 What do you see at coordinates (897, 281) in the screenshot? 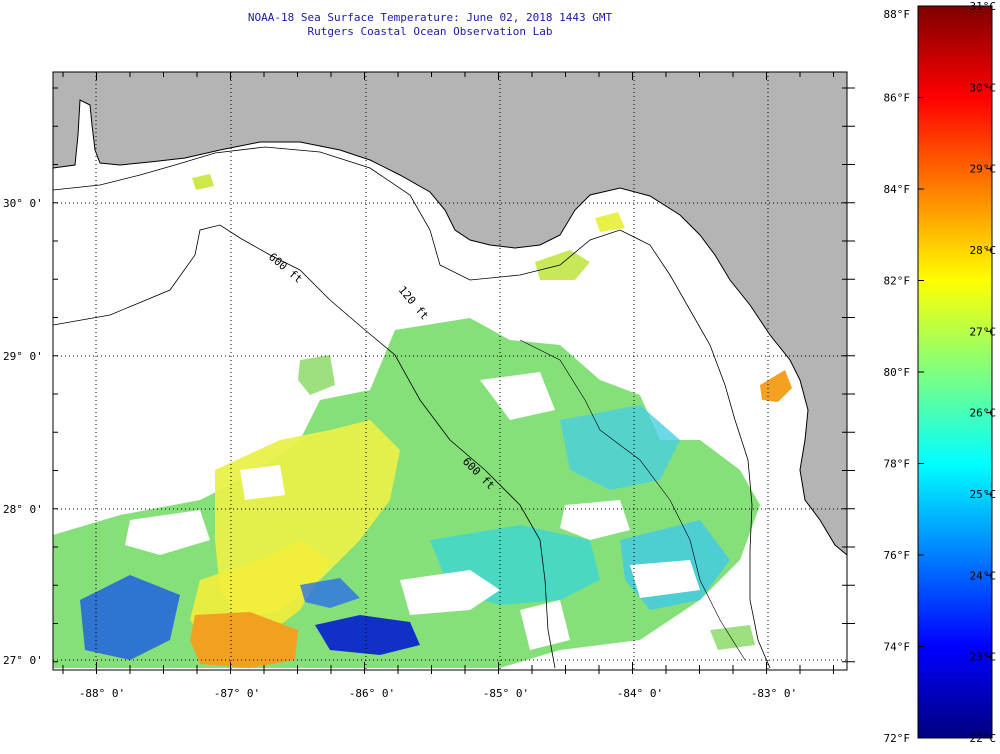
I see `colorbar-f-label: 82°F` at bounding box center [897, 281].